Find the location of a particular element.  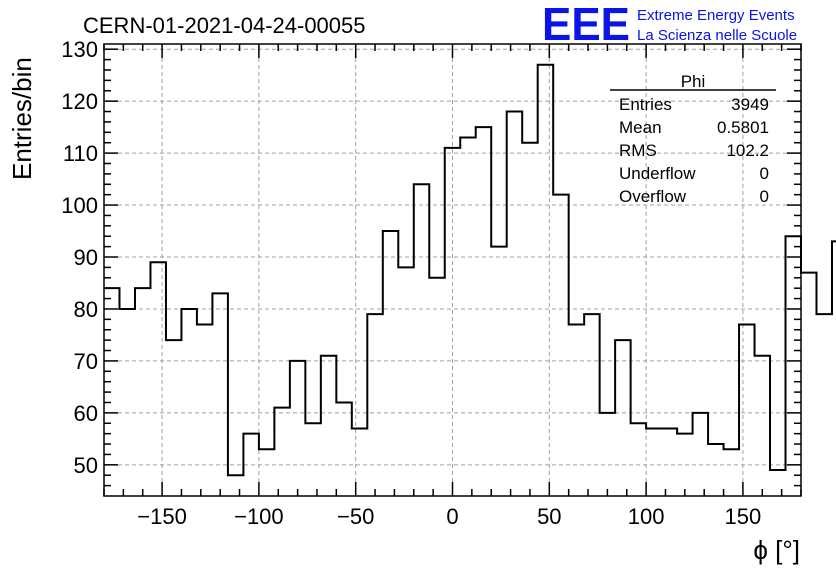

stats-value-underflow: 0 is located at coordinates (764, 173).